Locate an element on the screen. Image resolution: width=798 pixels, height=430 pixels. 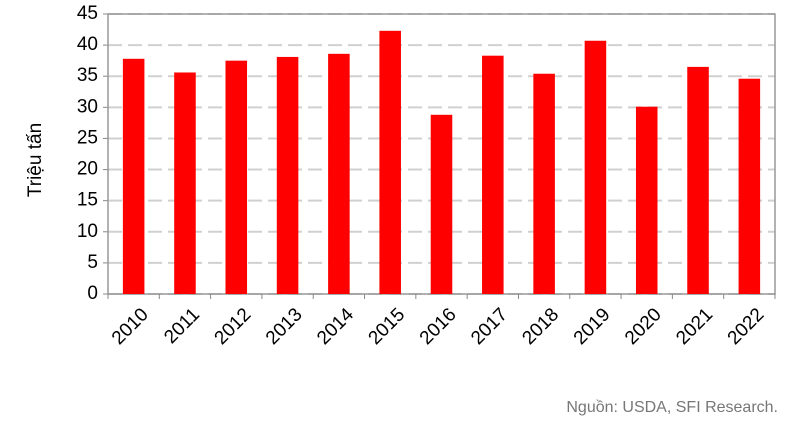
y-tick-label: 10 is located at coordinates (87, 231).